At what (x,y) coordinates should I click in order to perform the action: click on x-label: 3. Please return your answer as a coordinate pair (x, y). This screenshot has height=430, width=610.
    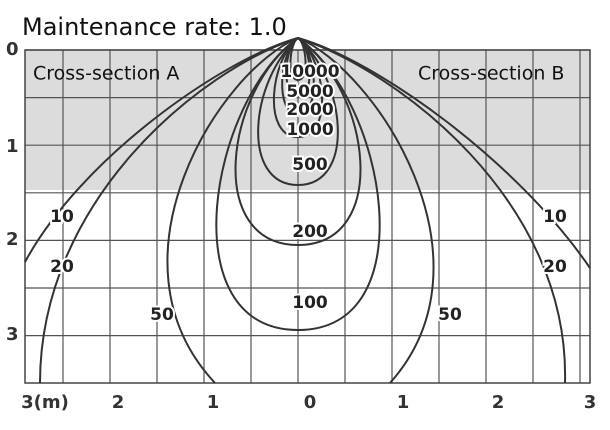
    Looking at the image, I should click on (590, 402).